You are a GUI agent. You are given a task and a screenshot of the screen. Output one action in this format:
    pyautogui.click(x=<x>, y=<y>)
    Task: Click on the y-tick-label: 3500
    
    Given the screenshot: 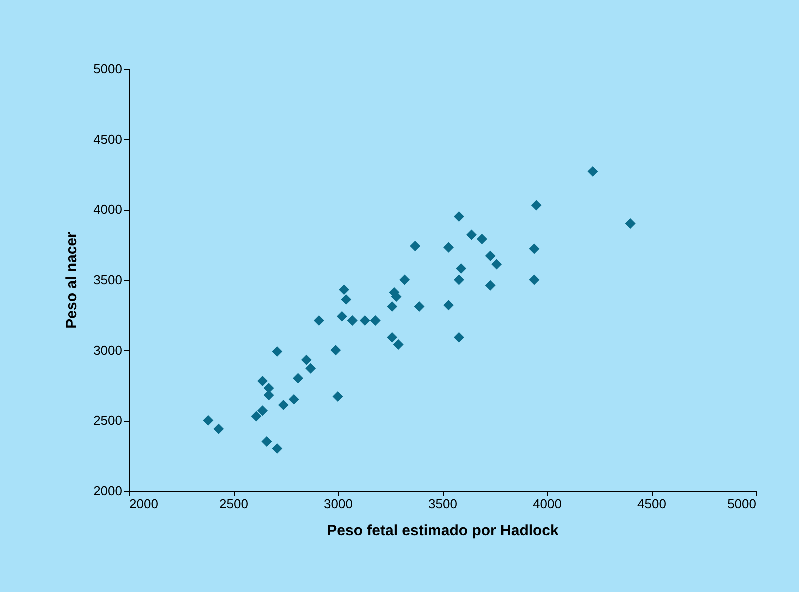 What is the action you would take?
    pyautogui.click(x=108, y=280)
    